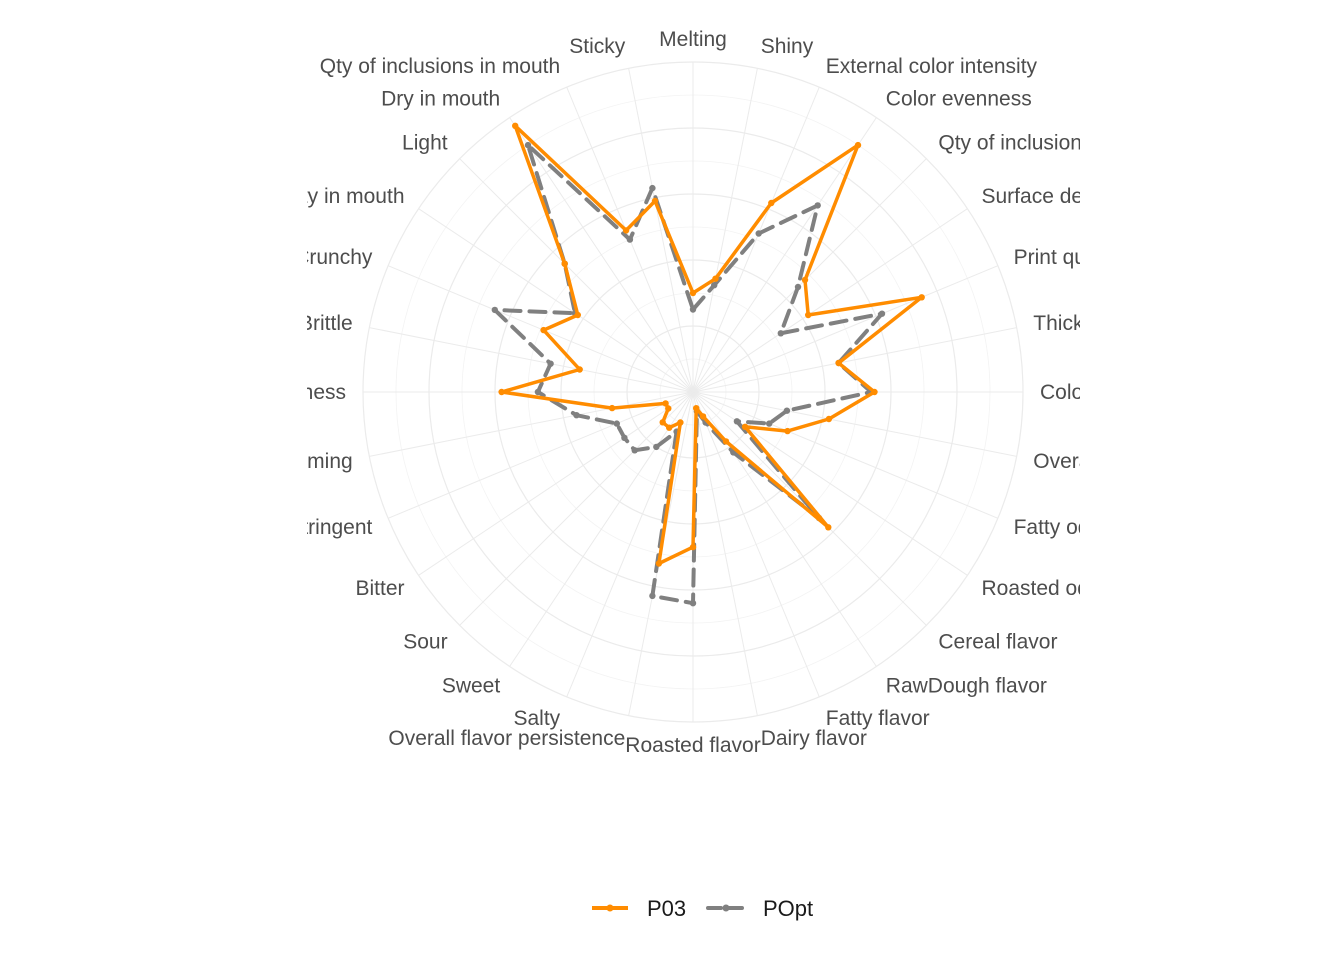 The width and height of the screenshot is (1344, 960). Describe the element at coordinates (537, 718) in the screenshot. I see `axis-label: Salty` at that location.